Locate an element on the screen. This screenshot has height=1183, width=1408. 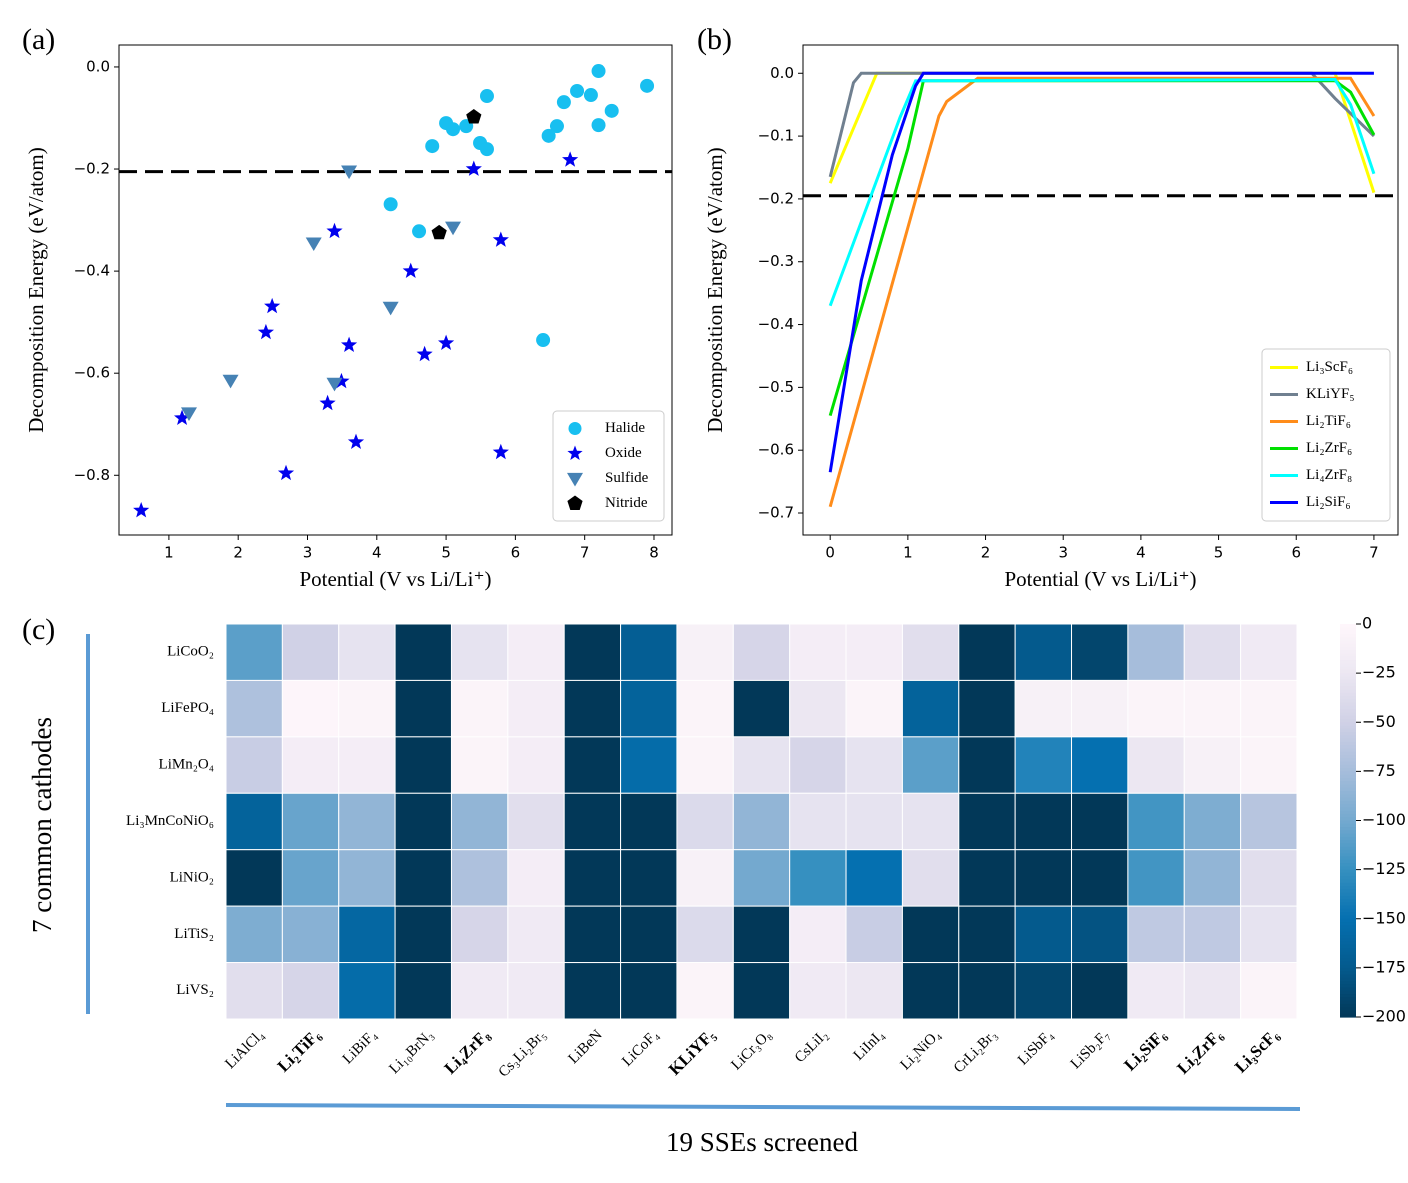
legend-label: Sulfide is located at coordinates (627, 478).